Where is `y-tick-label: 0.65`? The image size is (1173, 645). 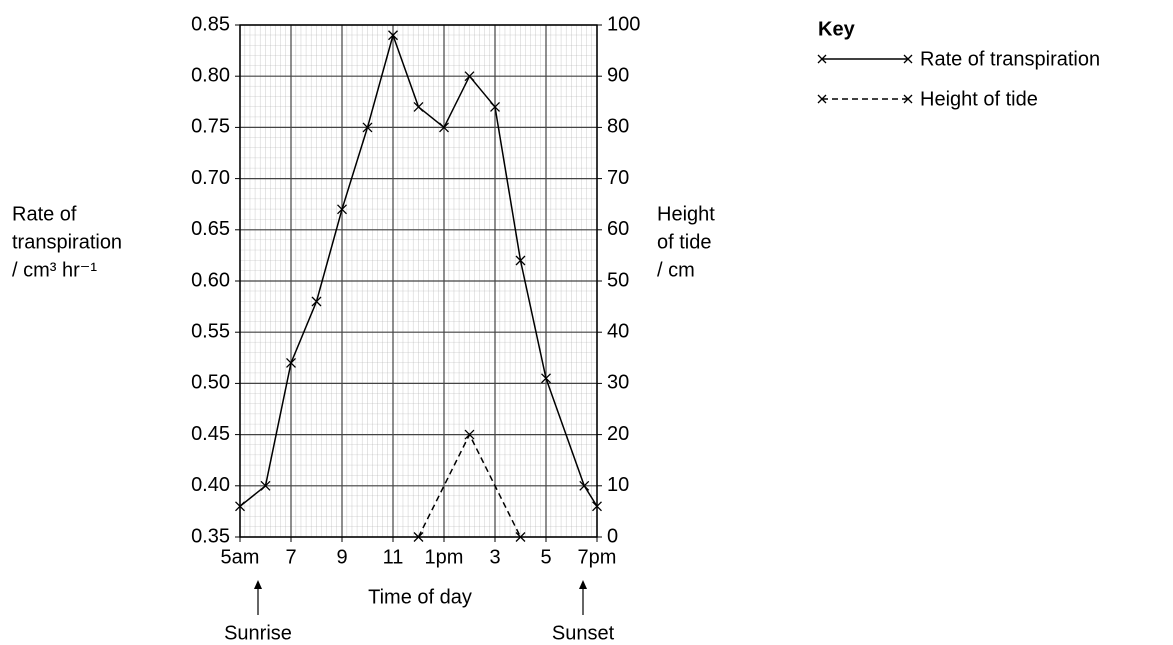 y-tick-label: 0.65 is located at coordinates (210, 229).